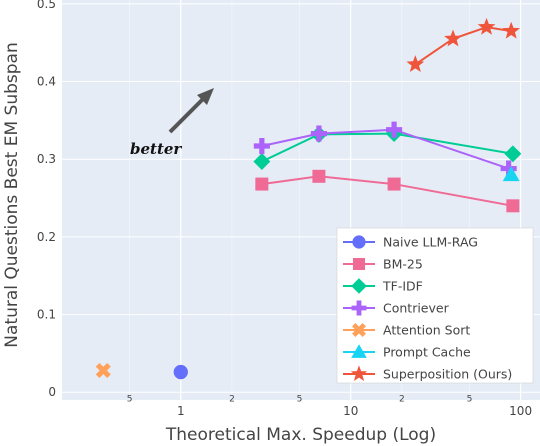  I want to click on y-tick-labels: 0 0.1 0.2 0.3 0.4 0.5, so click(46, 199).